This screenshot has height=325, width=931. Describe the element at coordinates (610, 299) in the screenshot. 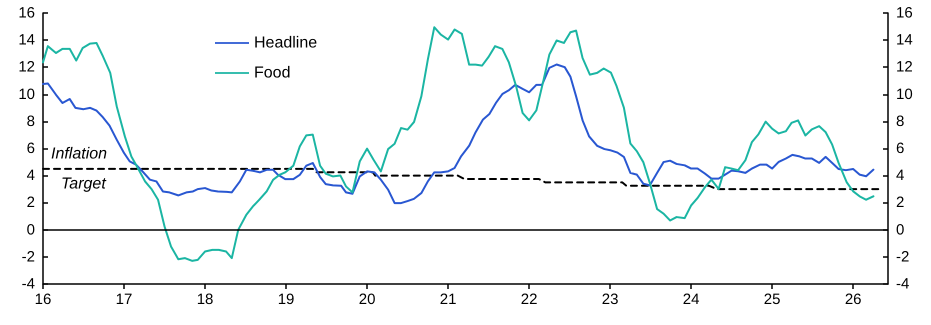

I see `x-tick-label: 23` at that location.